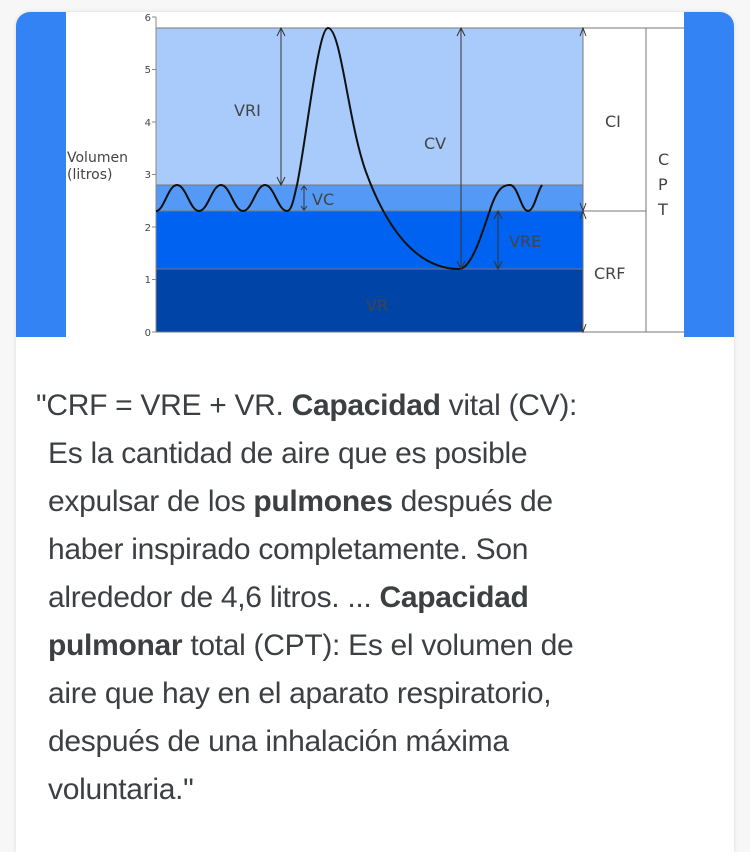 The image size is (750, 852). Describe the element at coordinates (148, 228) in the screenshot. I see `y-tick-2: 2` at that location.